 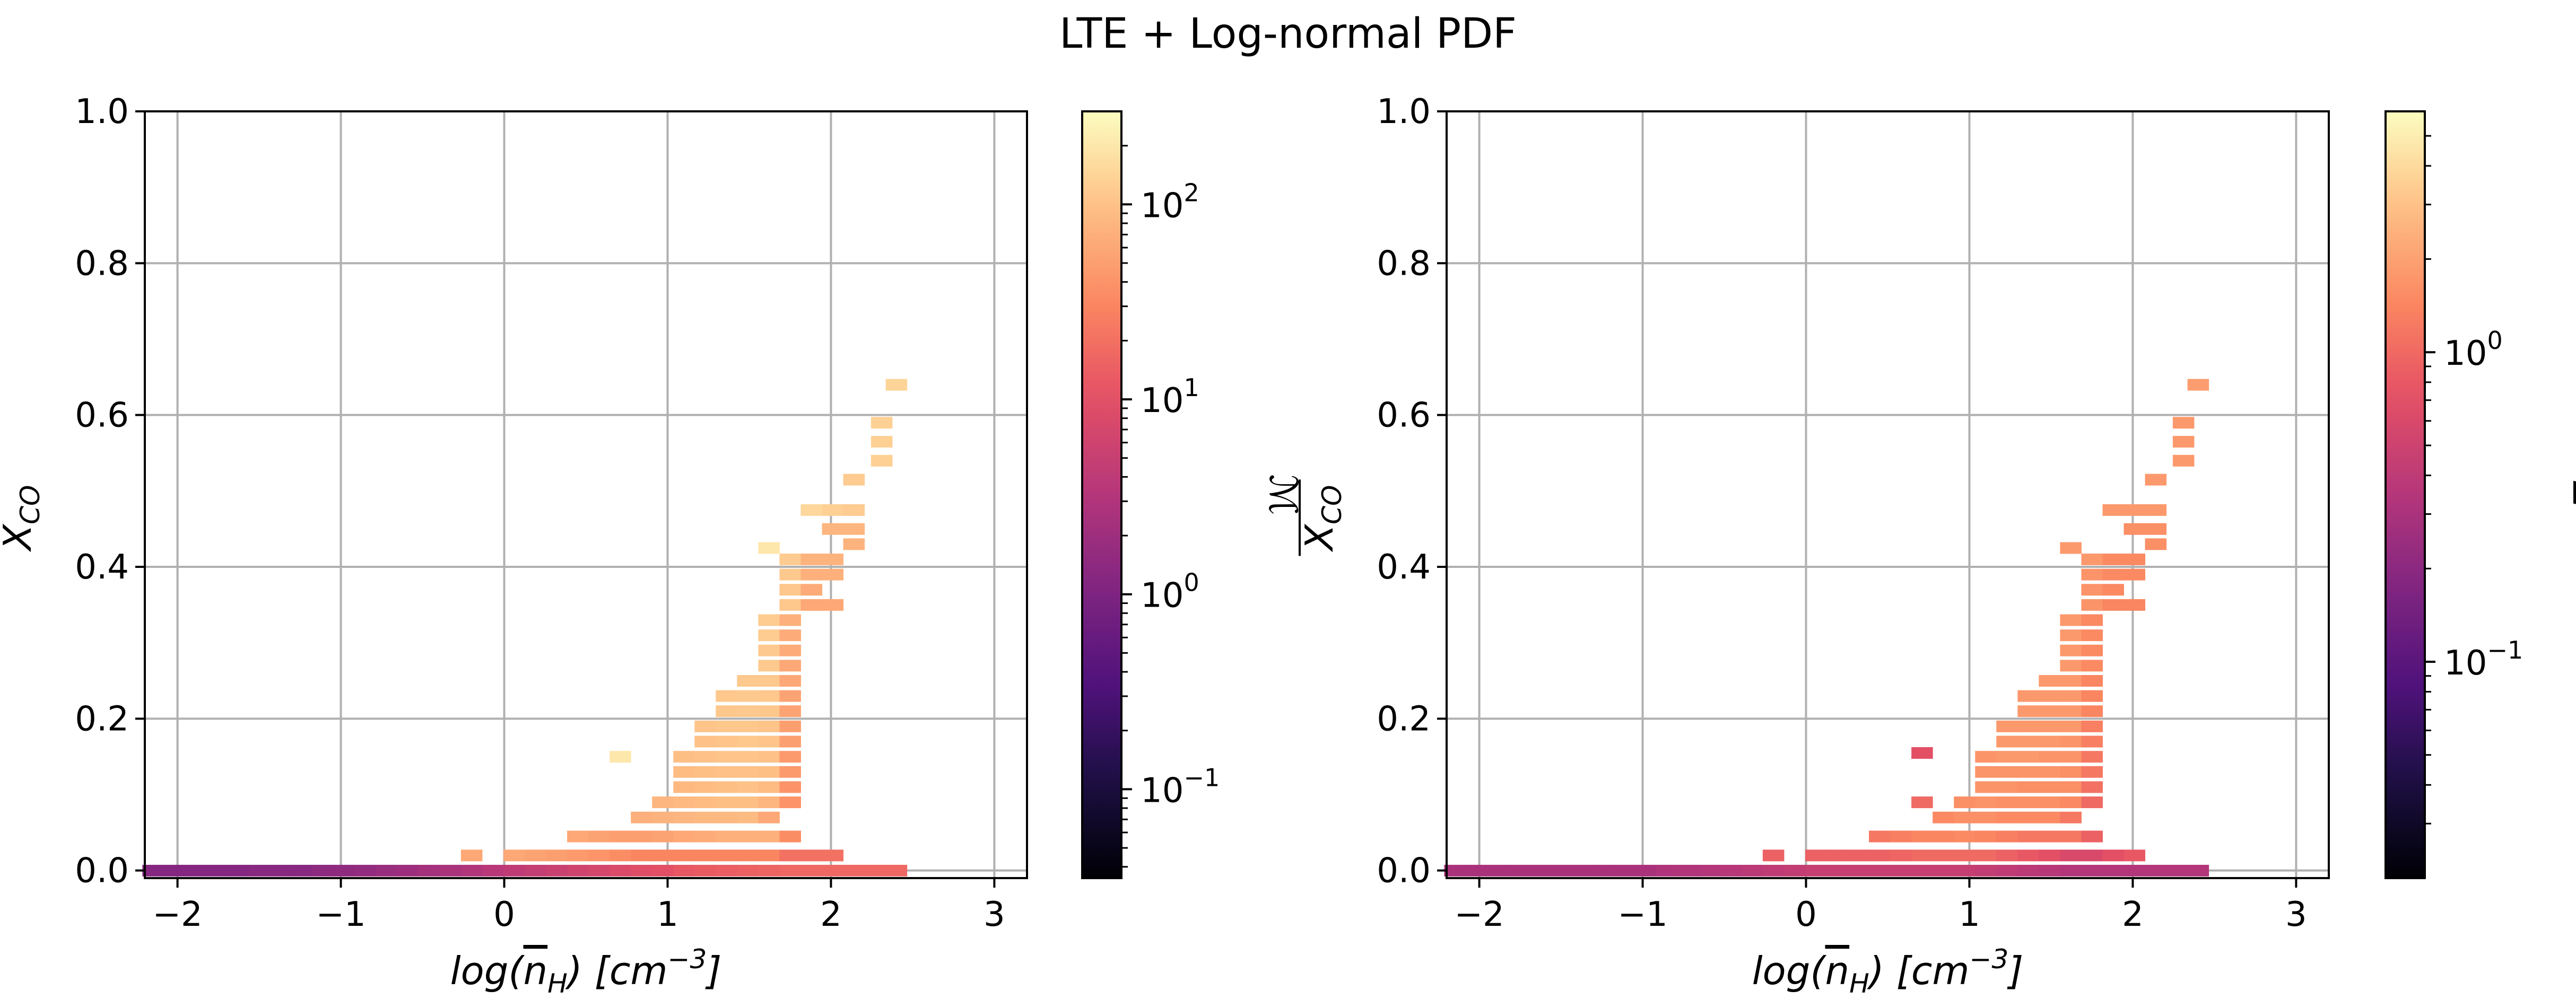 I want to click on y-tick-label: 0.0, so click(x=1404, y=872).